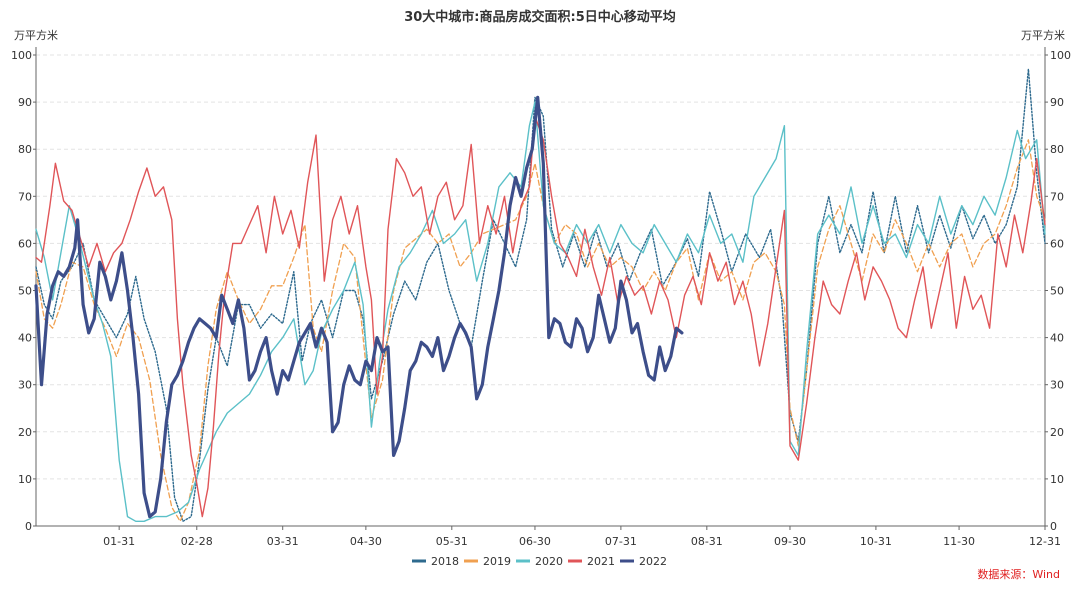 This screenshot has width=1080, height=589. What do you see at coordinates (452, 541) in the screenshot?
I see `x-tick-label: 05-31` at bounding box center [452, 541].